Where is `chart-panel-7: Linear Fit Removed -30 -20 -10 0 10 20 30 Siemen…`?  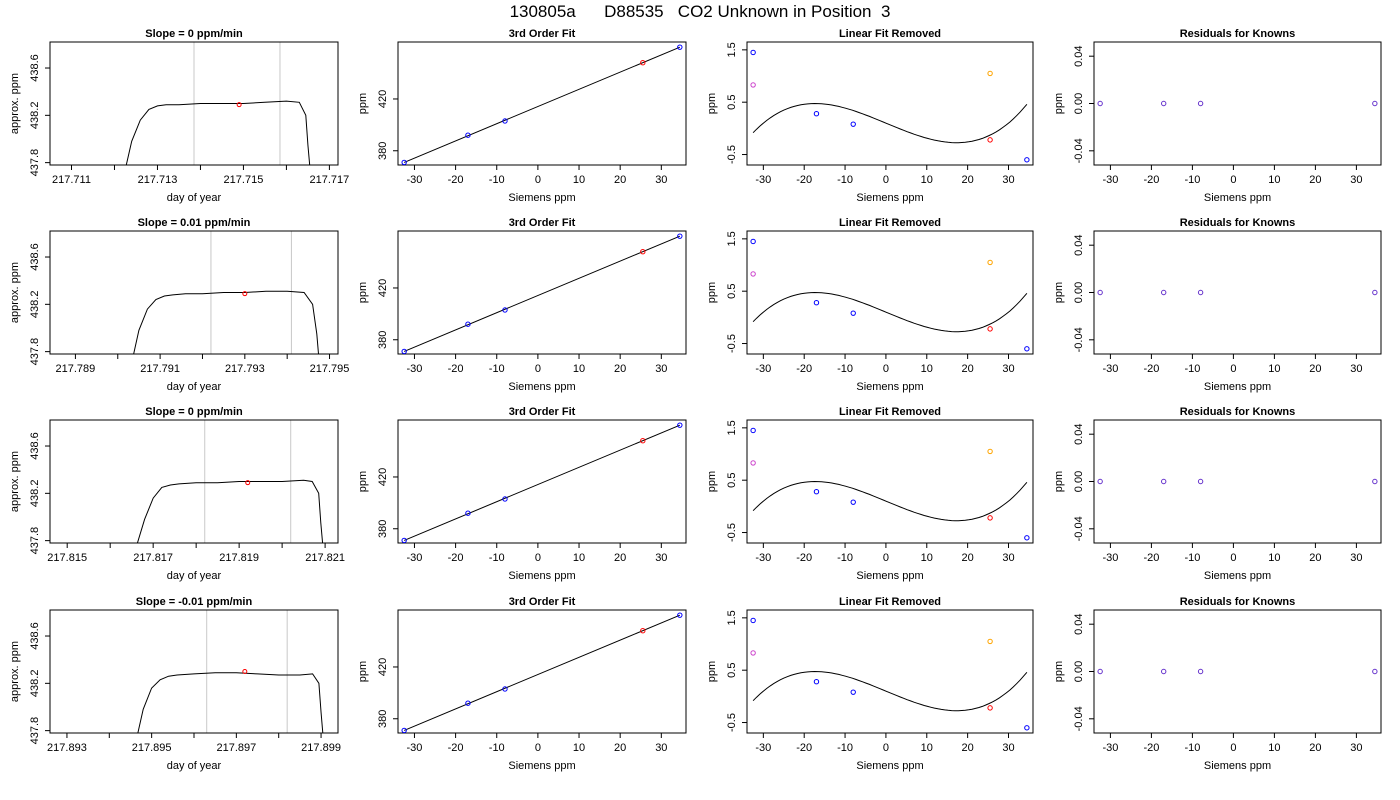 chart-panel-7: Linear Fit Removed -30 -20 -10 0 10 20 30 Siemen… is located at coordinates (870, 305).